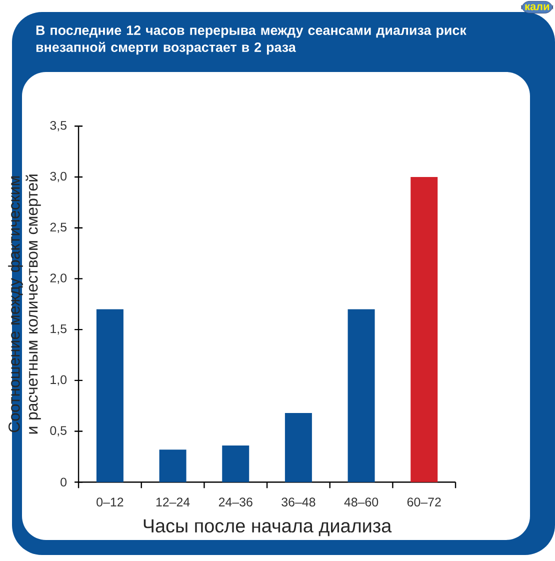 The width and height of the screenshot is (555, 561). I want to click on y-tick-label: 0,5, so click(58, 431).